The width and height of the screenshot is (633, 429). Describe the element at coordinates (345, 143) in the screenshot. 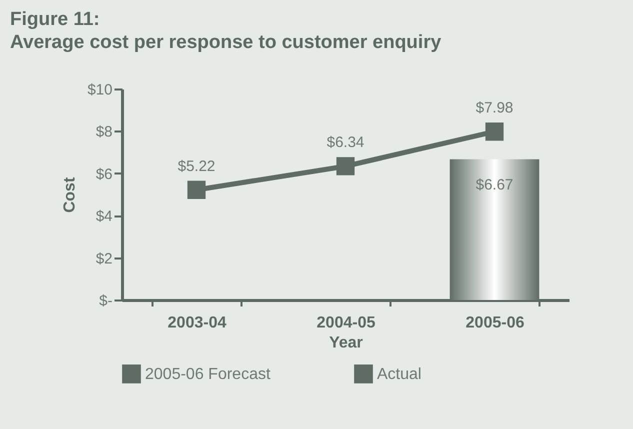

I see `data-label: $6.34` at that location.